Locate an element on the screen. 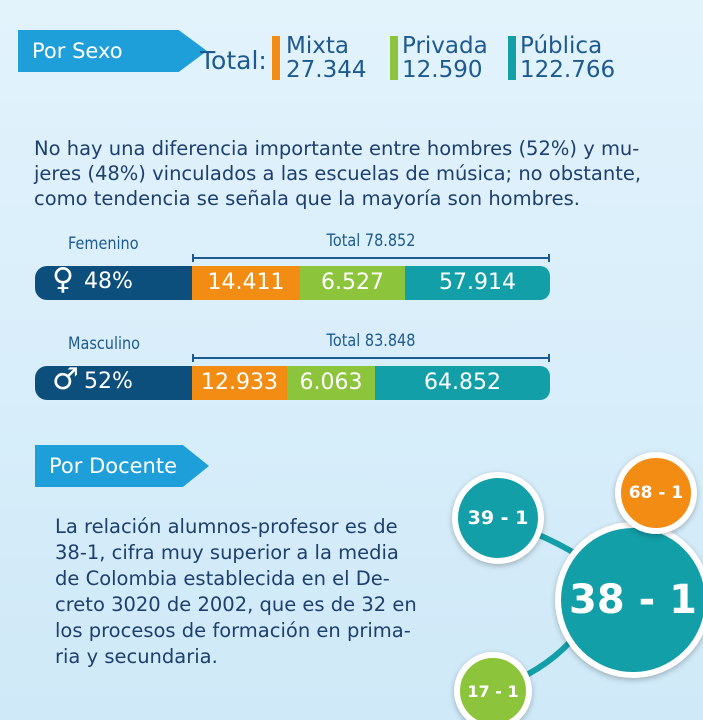 This screenshot has height=720, width=703. line: los procesos de formación en prima- is located at coordinates (233, 630).